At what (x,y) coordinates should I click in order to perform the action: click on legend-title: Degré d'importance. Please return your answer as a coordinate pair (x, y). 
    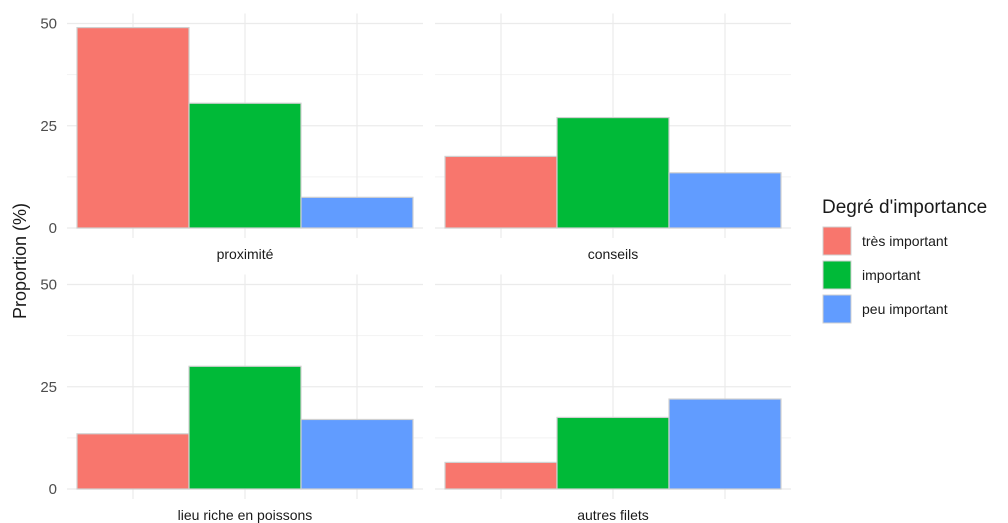
    Looking at the image, I should click on (904, 207).